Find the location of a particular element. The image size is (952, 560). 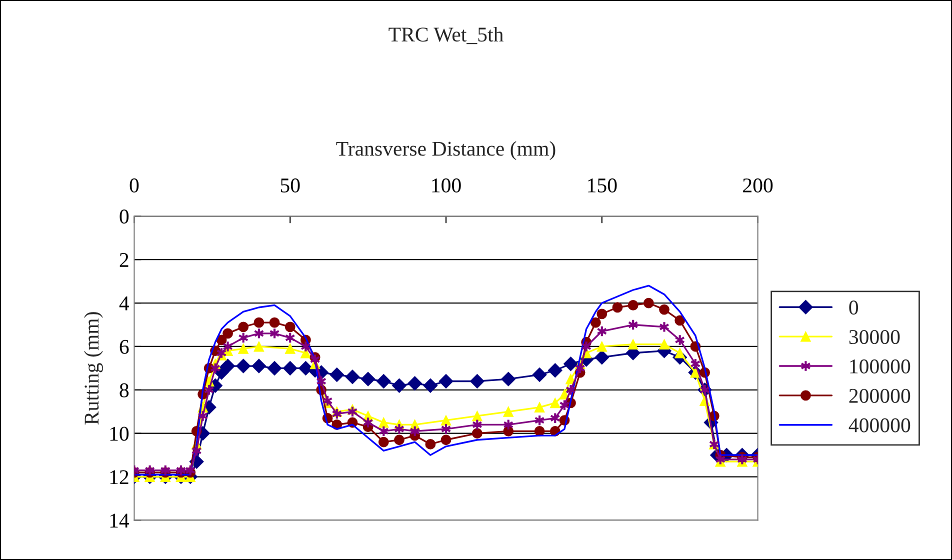

x-tick-label: 0 is located at coordinates (134, 185).